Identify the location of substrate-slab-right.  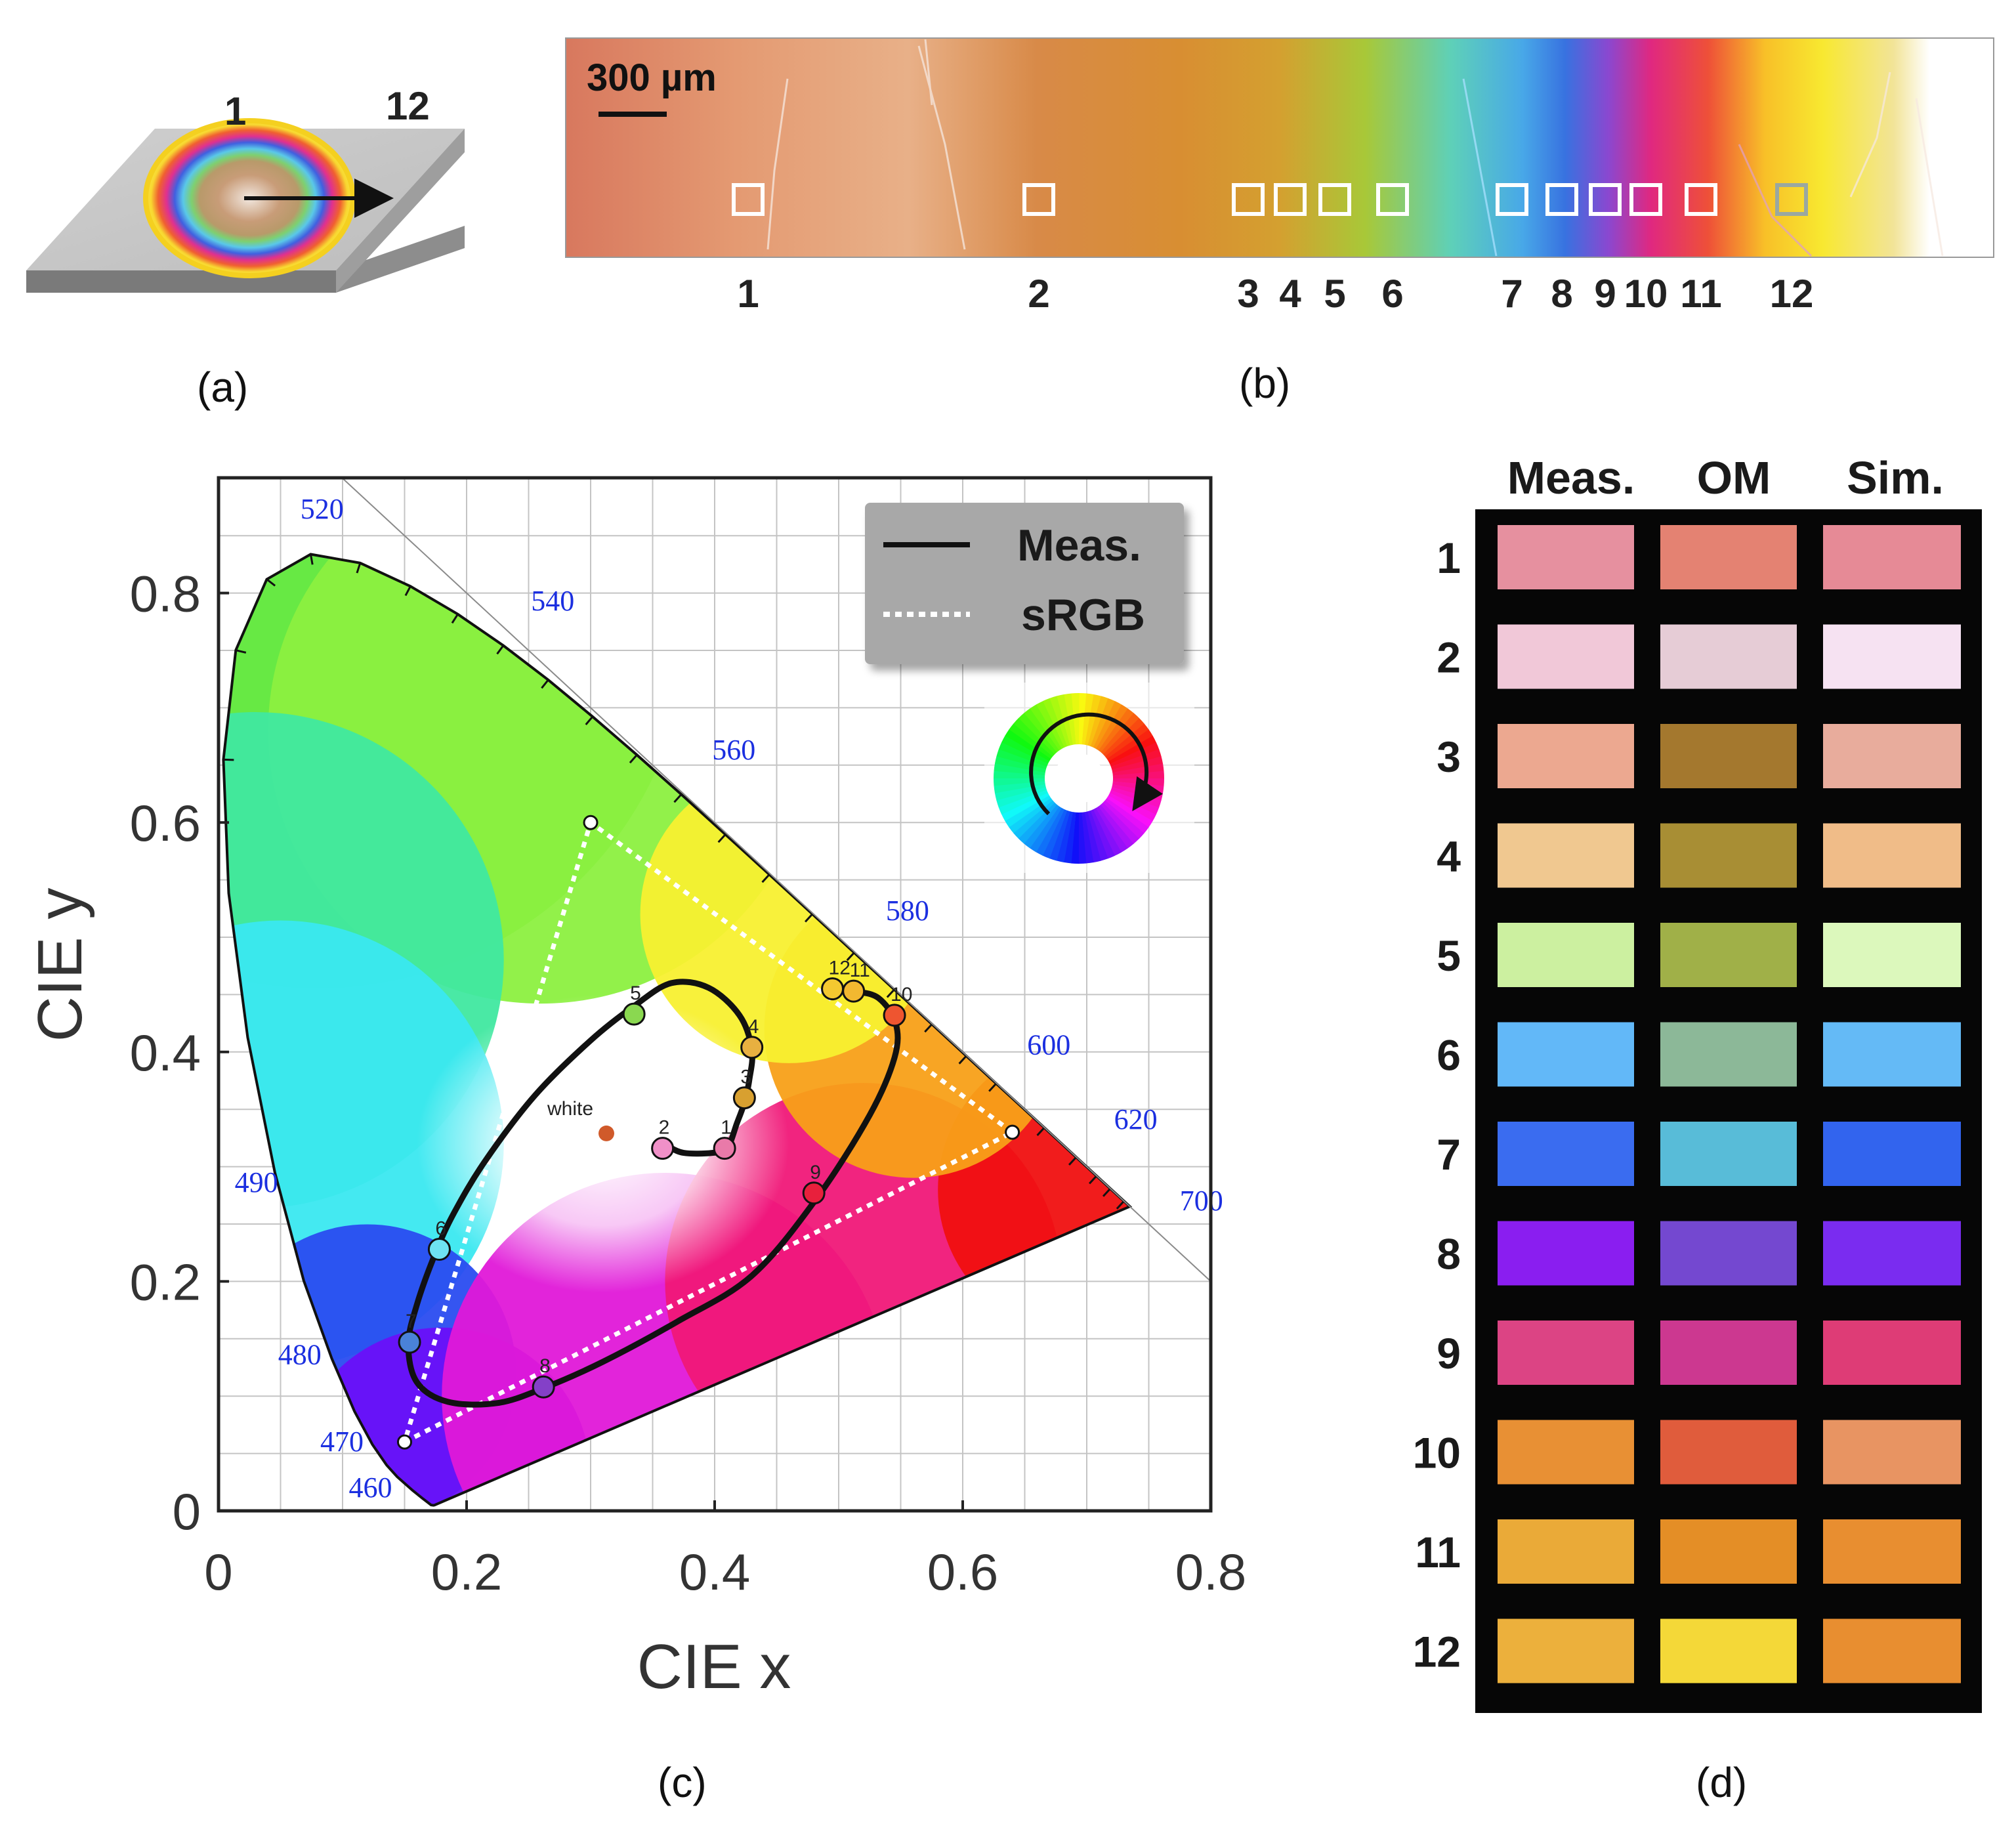
(400, 211).